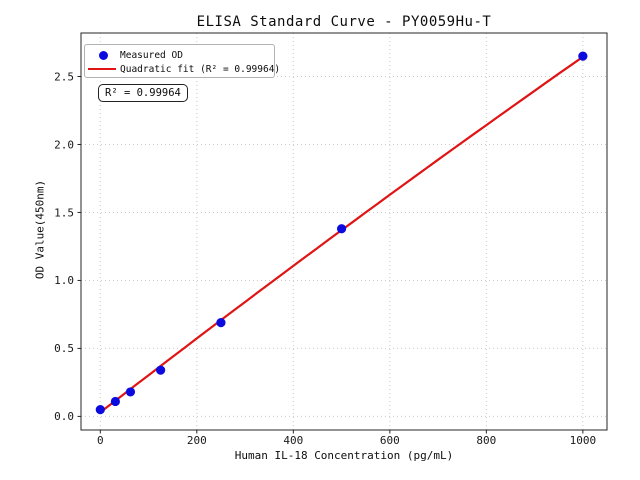  I want to click on chart-title: ELISA Standard Curve - PY0059Hu-T, so click(344, 22).